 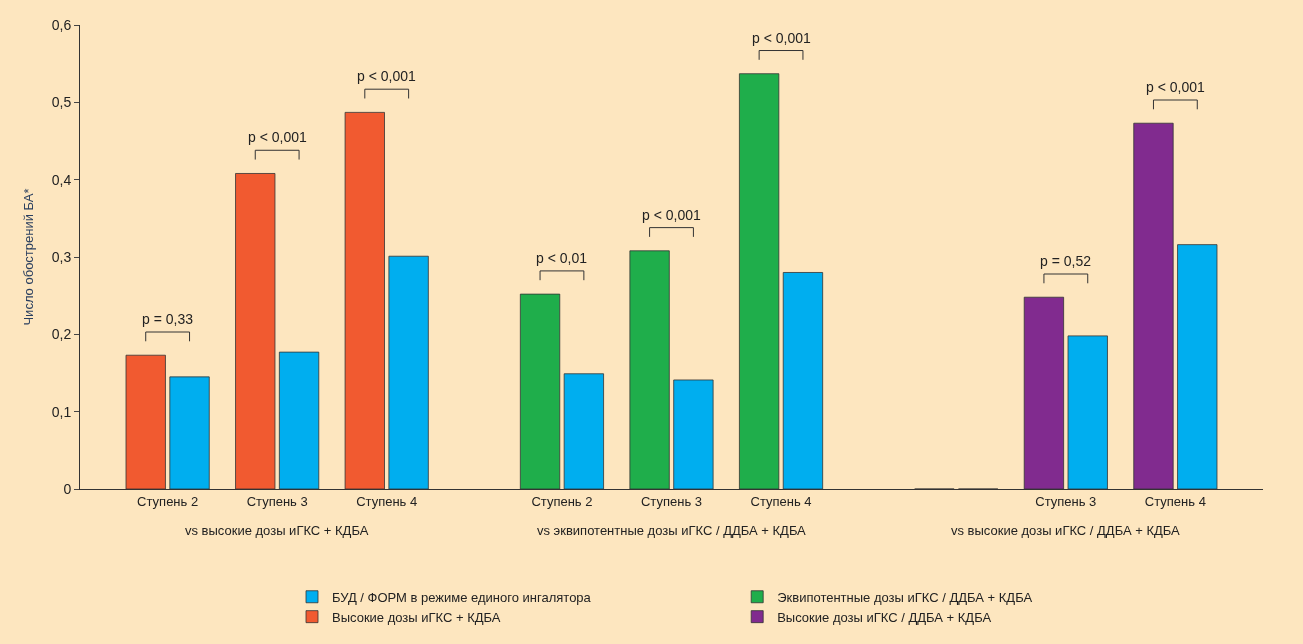 What do you see at coordinates (562, 258) in the screenshot?
I see `annotation: p < 0,01` at bounding box center [562, 258].